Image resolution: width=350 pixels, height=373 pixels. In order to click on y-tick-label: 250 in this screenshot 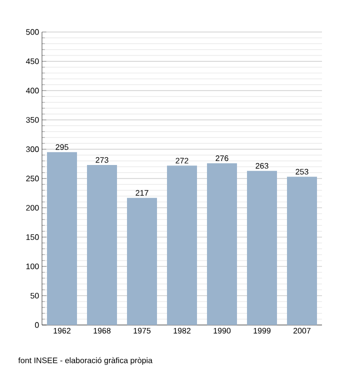, I will do `click(32, 179)`.